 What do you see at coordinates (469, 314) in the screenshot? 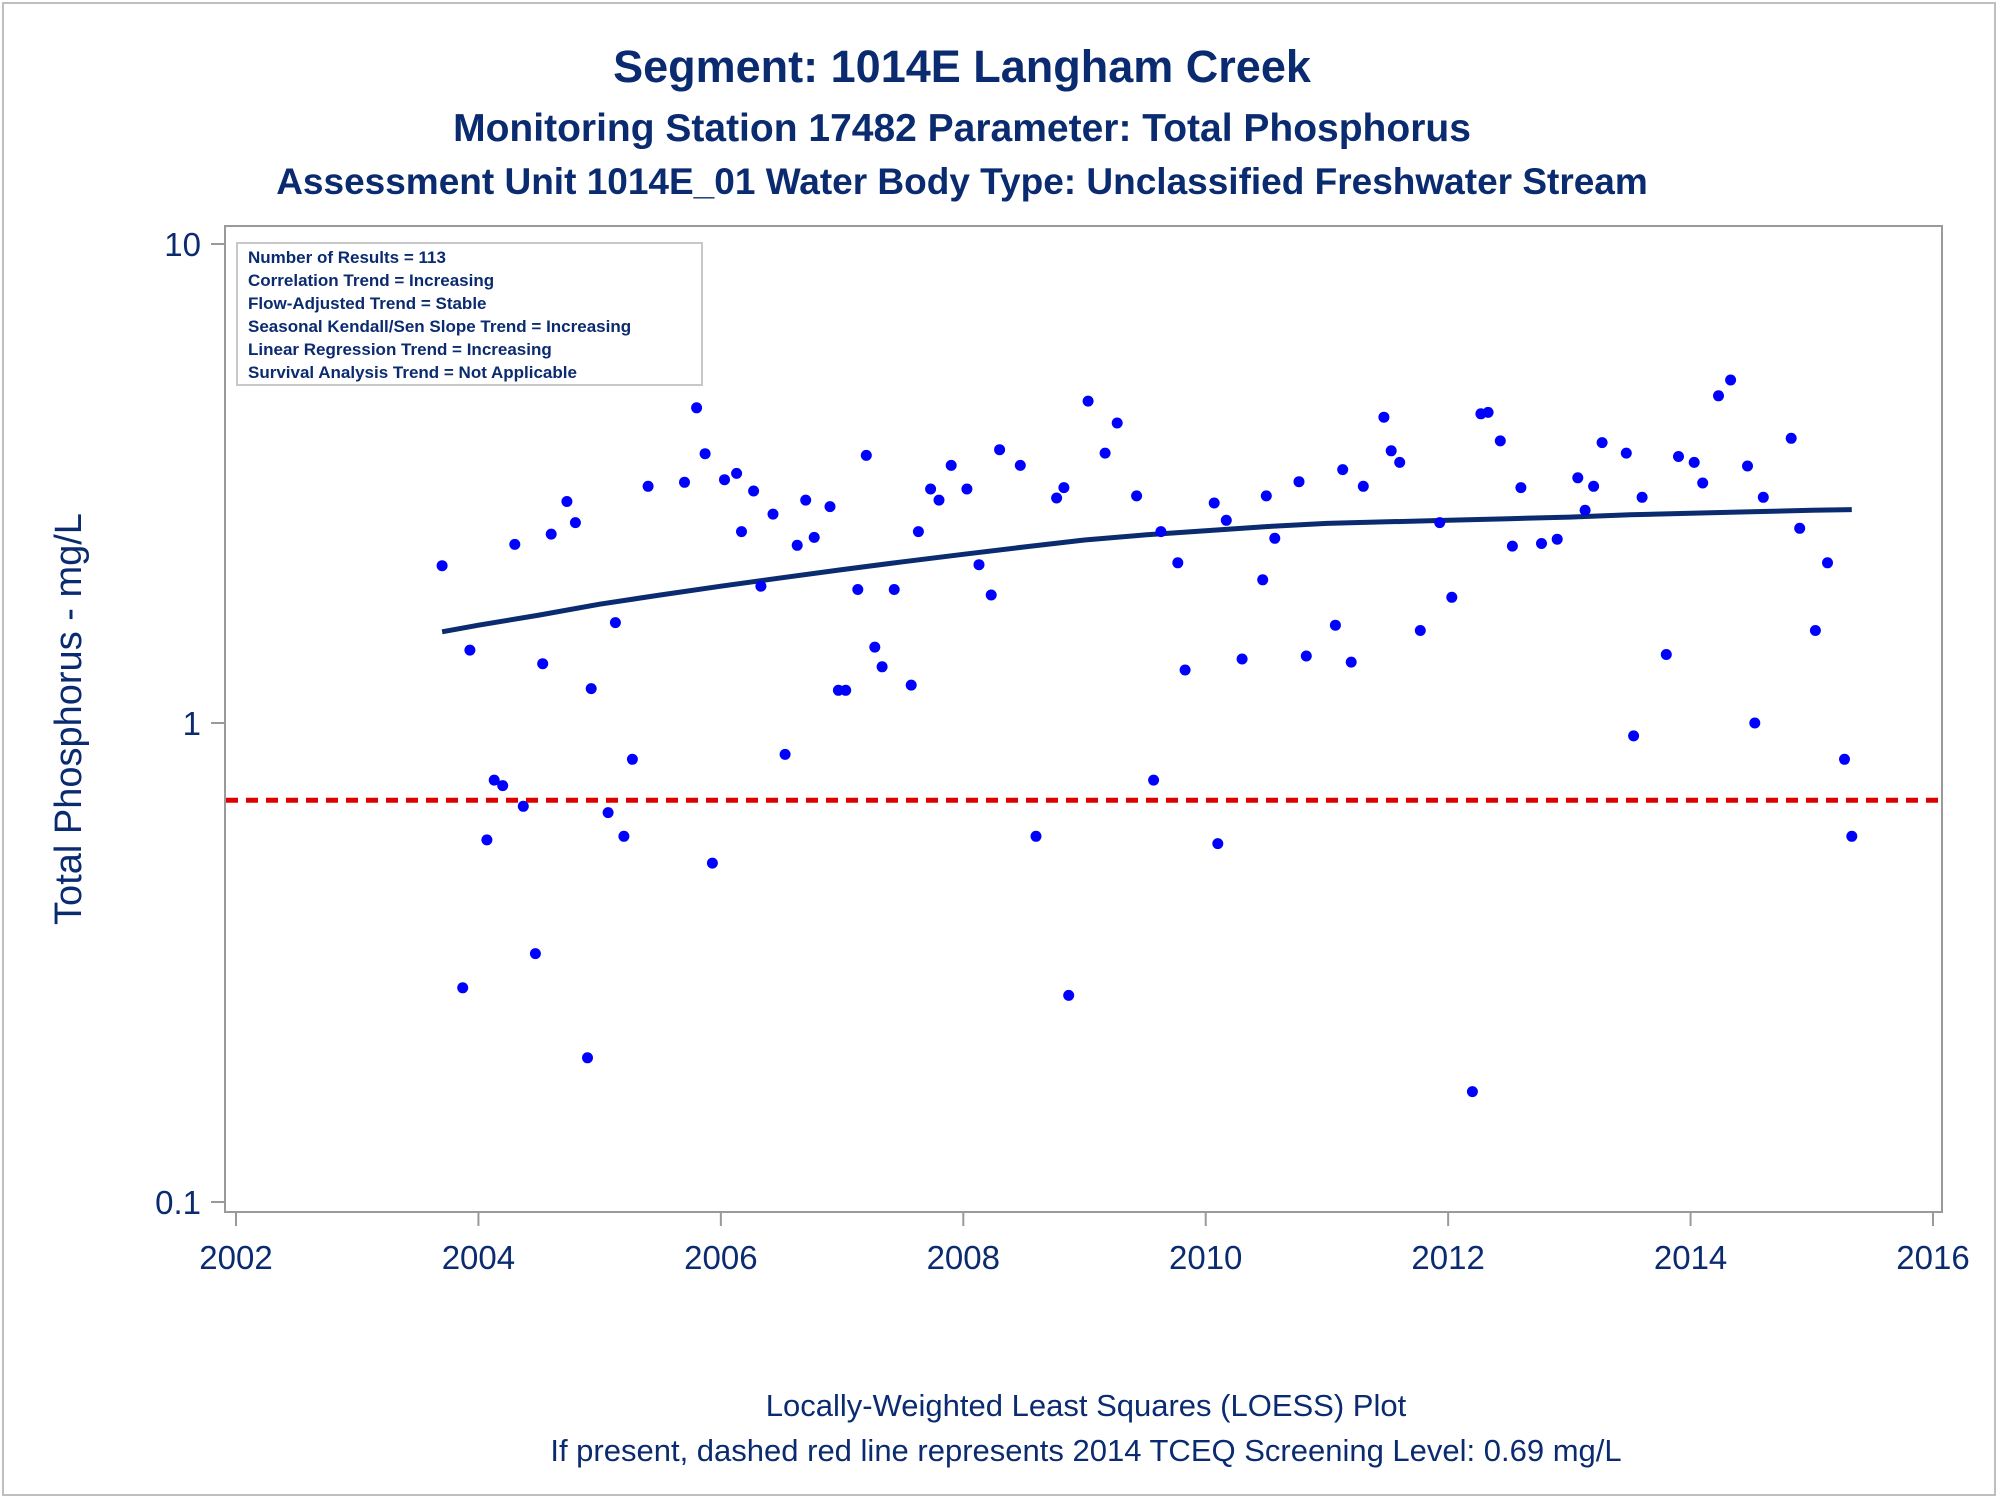
I see `stats-box-border` at bounding box center [469, 314].